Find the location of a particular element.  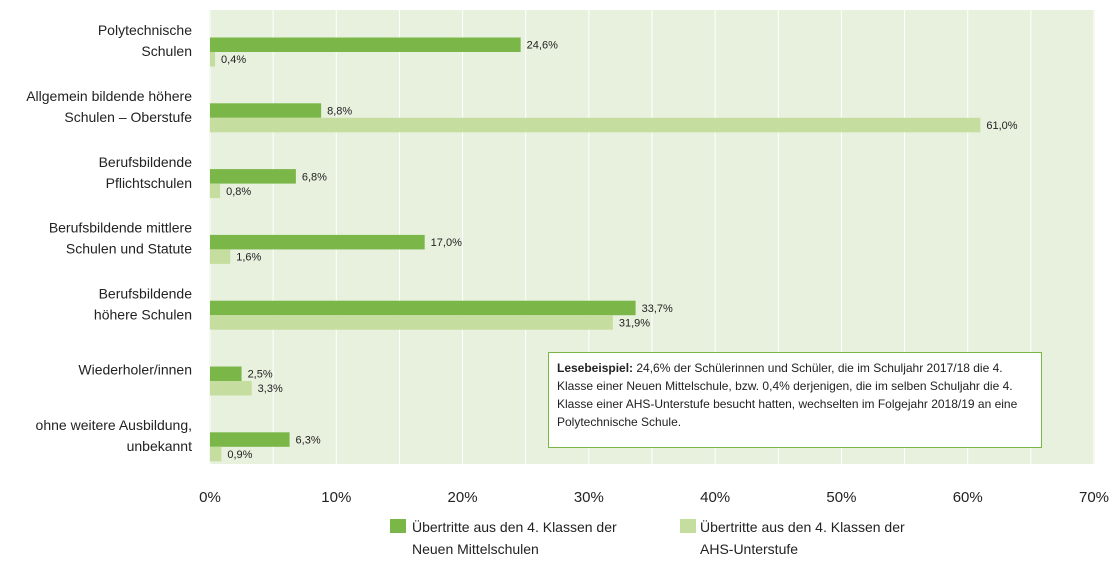

value-label: 8,8% is located at coordinates (339, 111).